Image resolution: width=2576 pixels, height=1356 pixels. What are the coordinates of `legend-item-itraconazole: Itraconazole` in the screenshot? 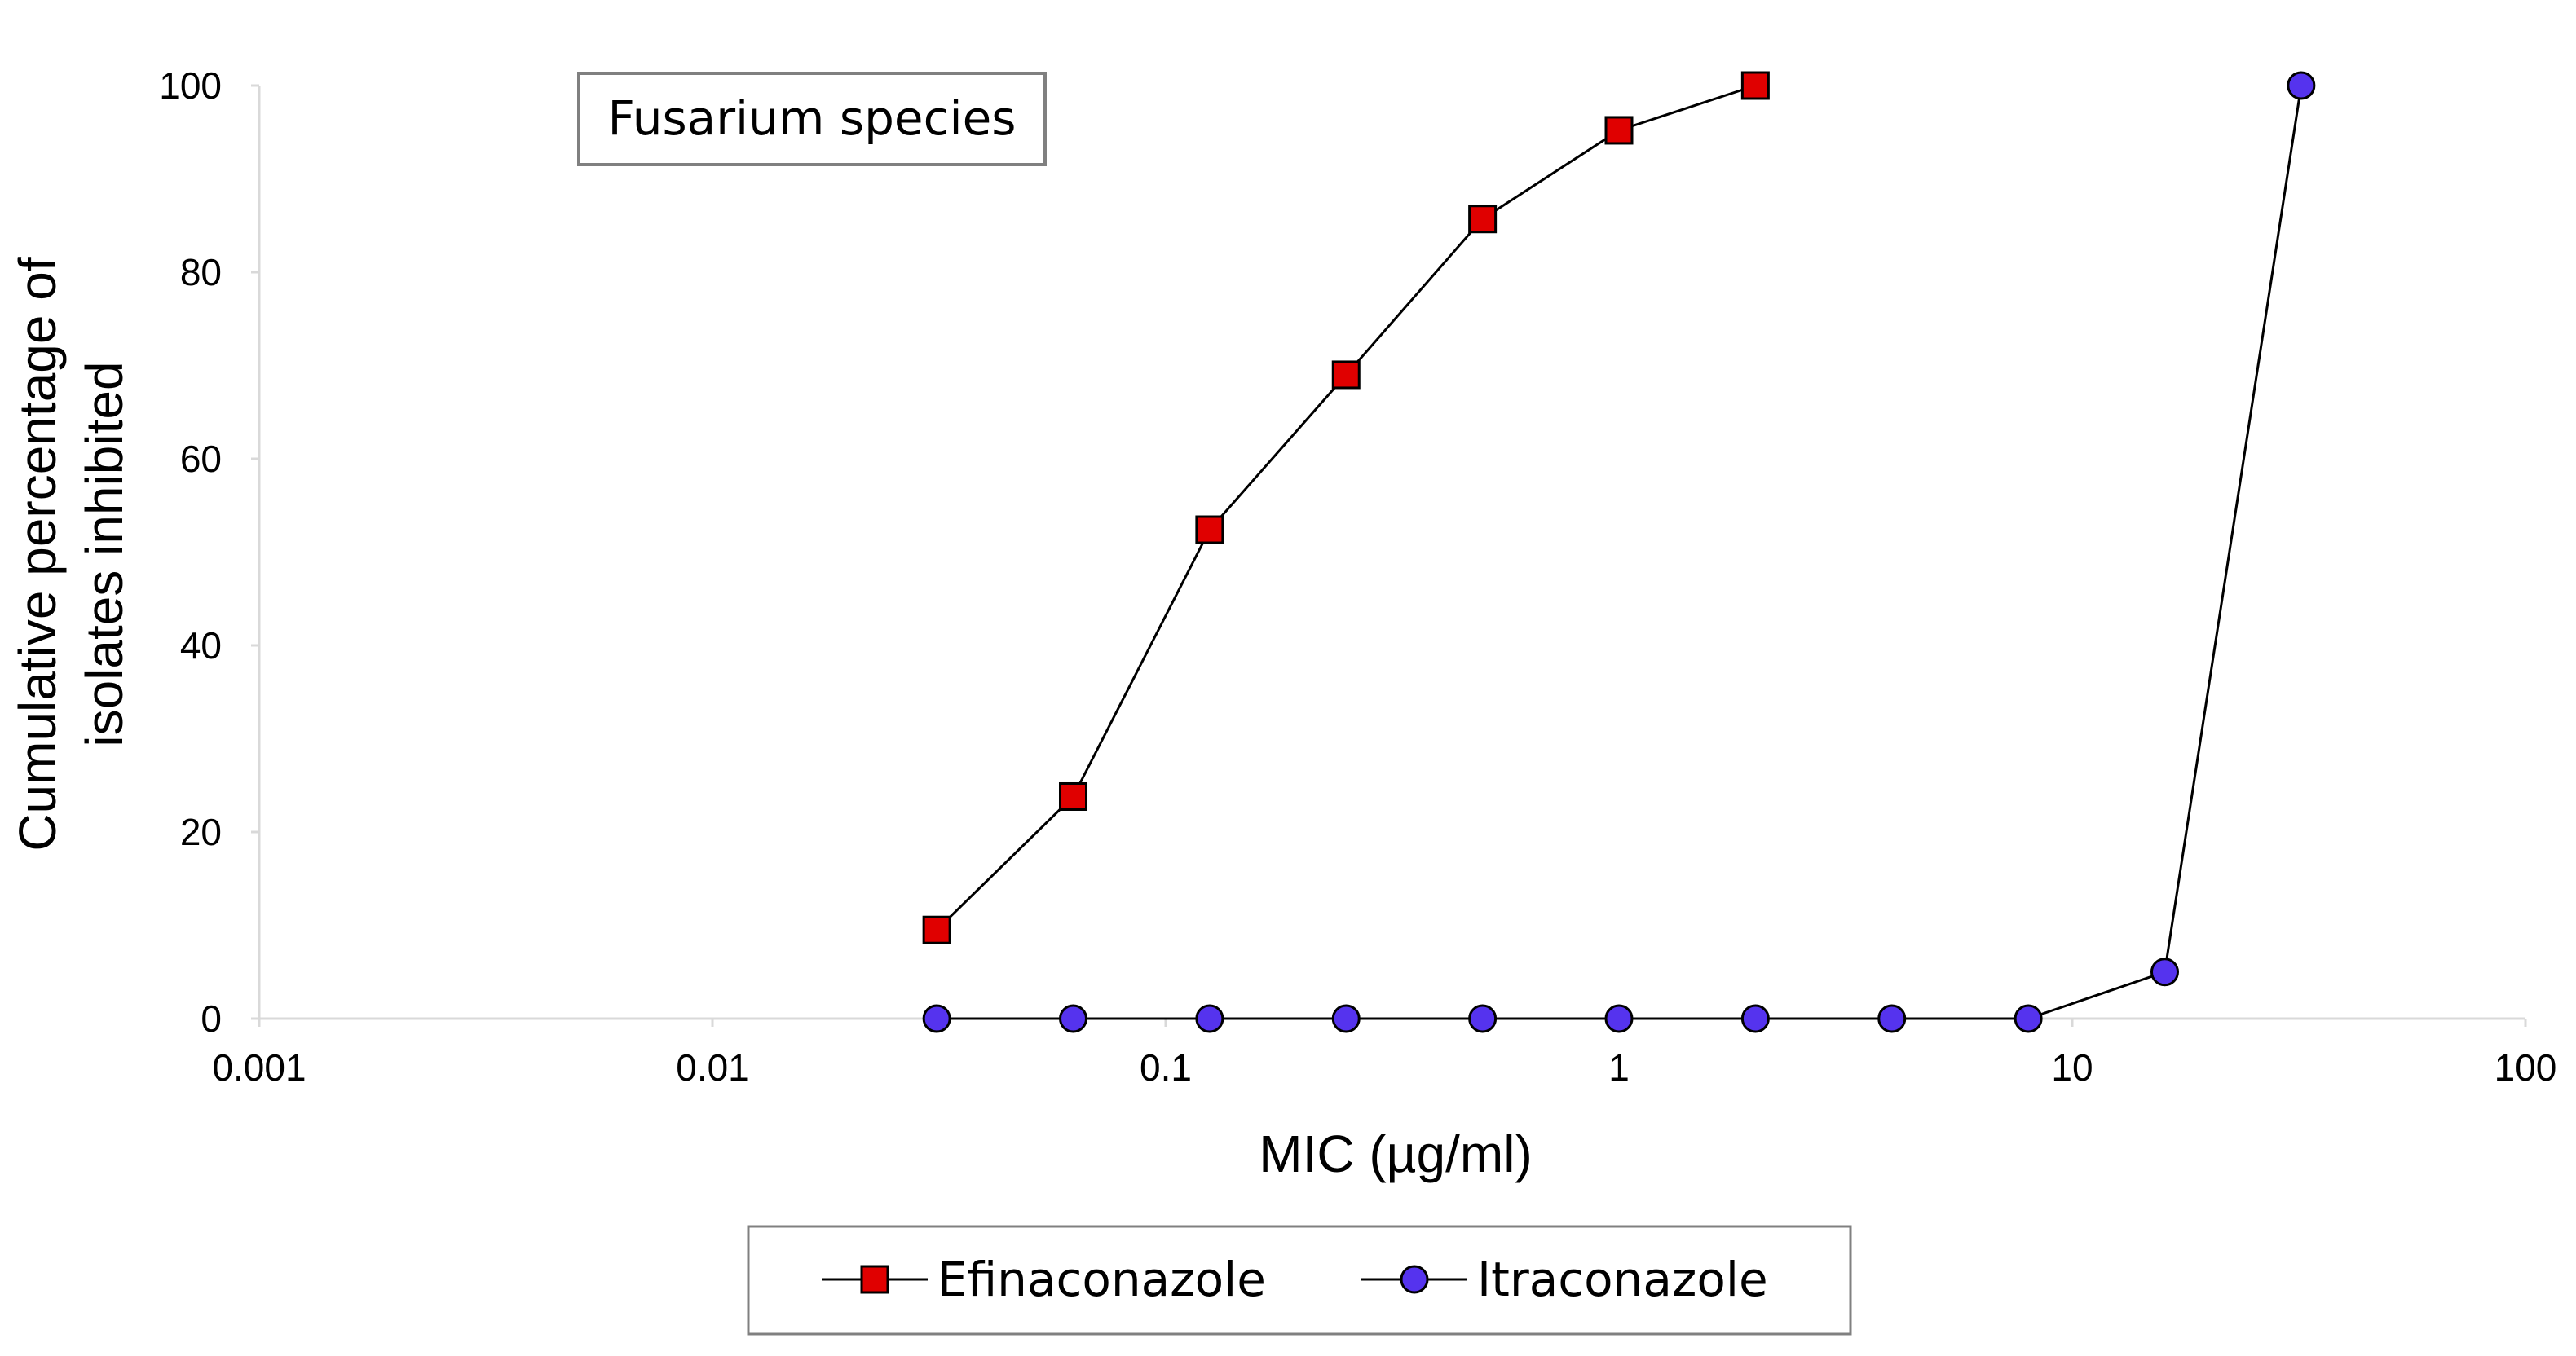 It's located at (1564, 1279).